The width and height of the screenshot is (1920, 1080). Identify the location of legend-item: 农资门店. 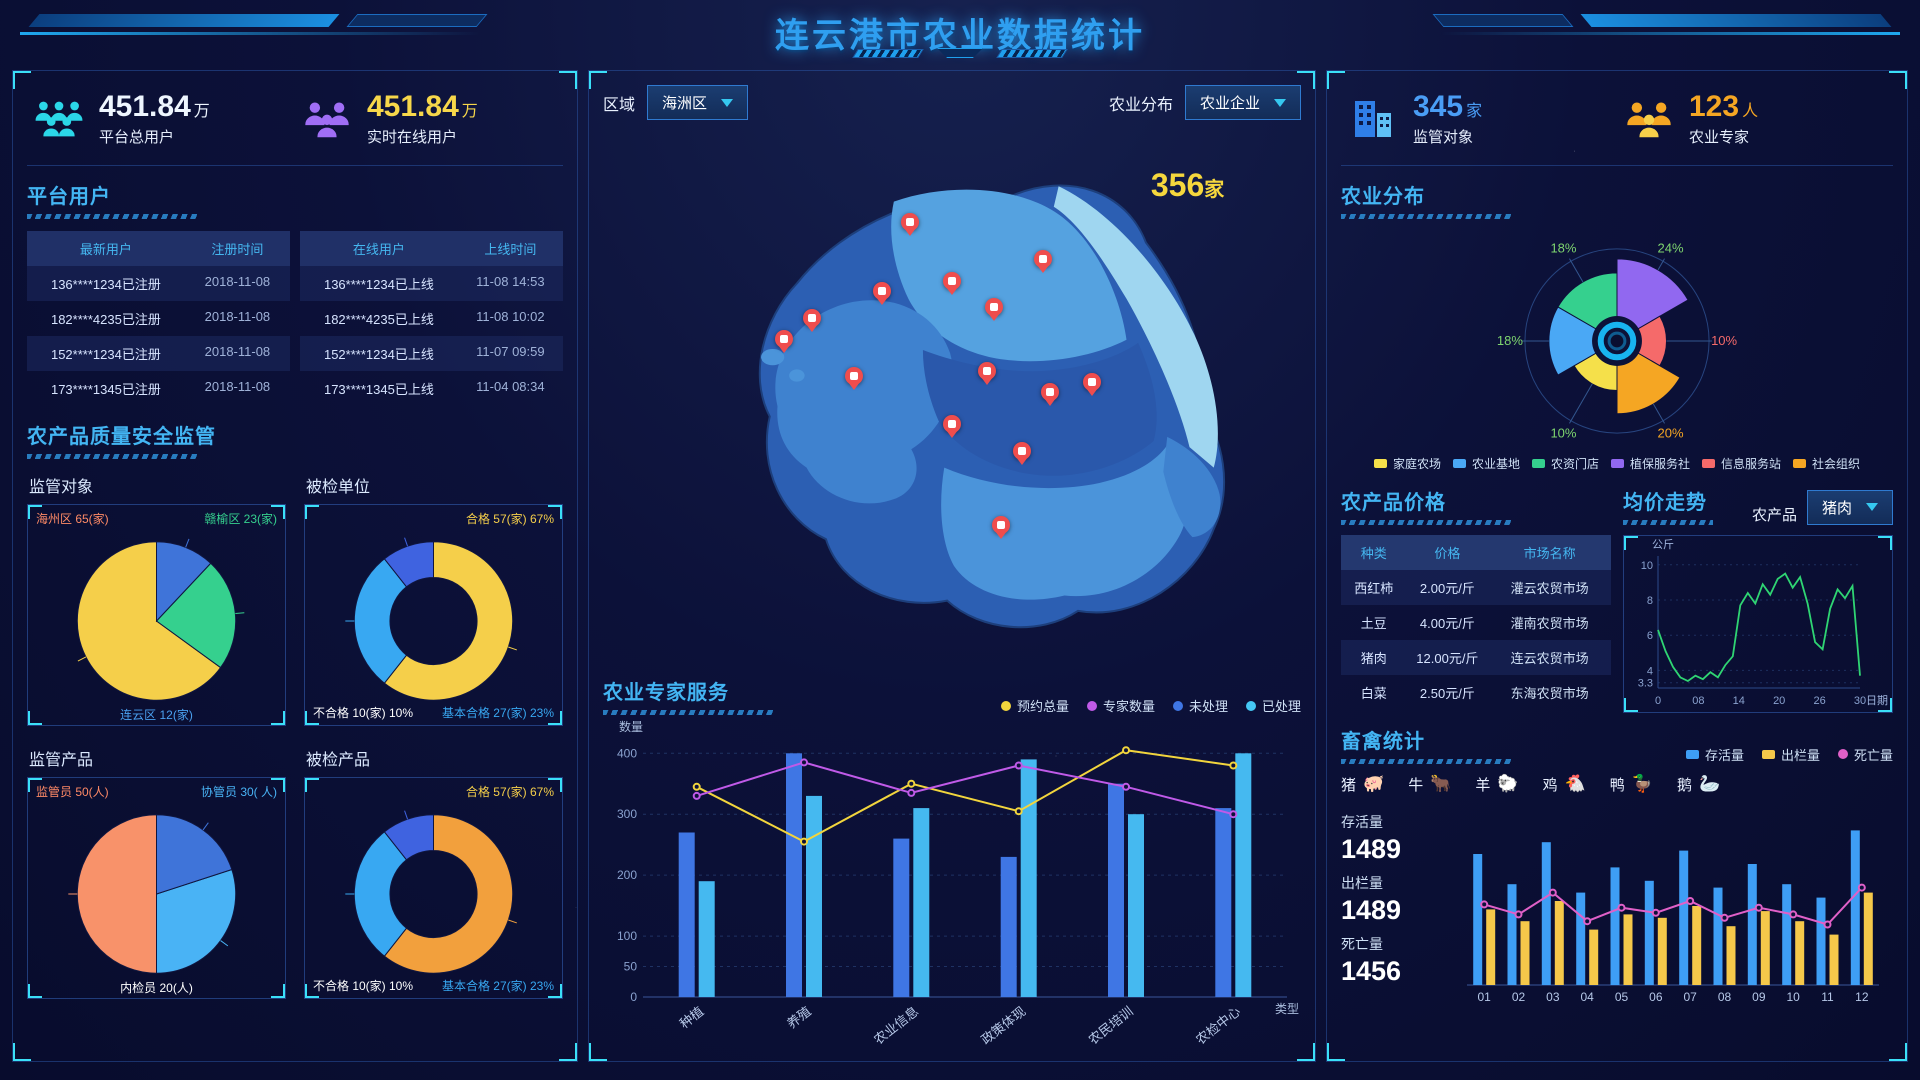
(1565, 463).